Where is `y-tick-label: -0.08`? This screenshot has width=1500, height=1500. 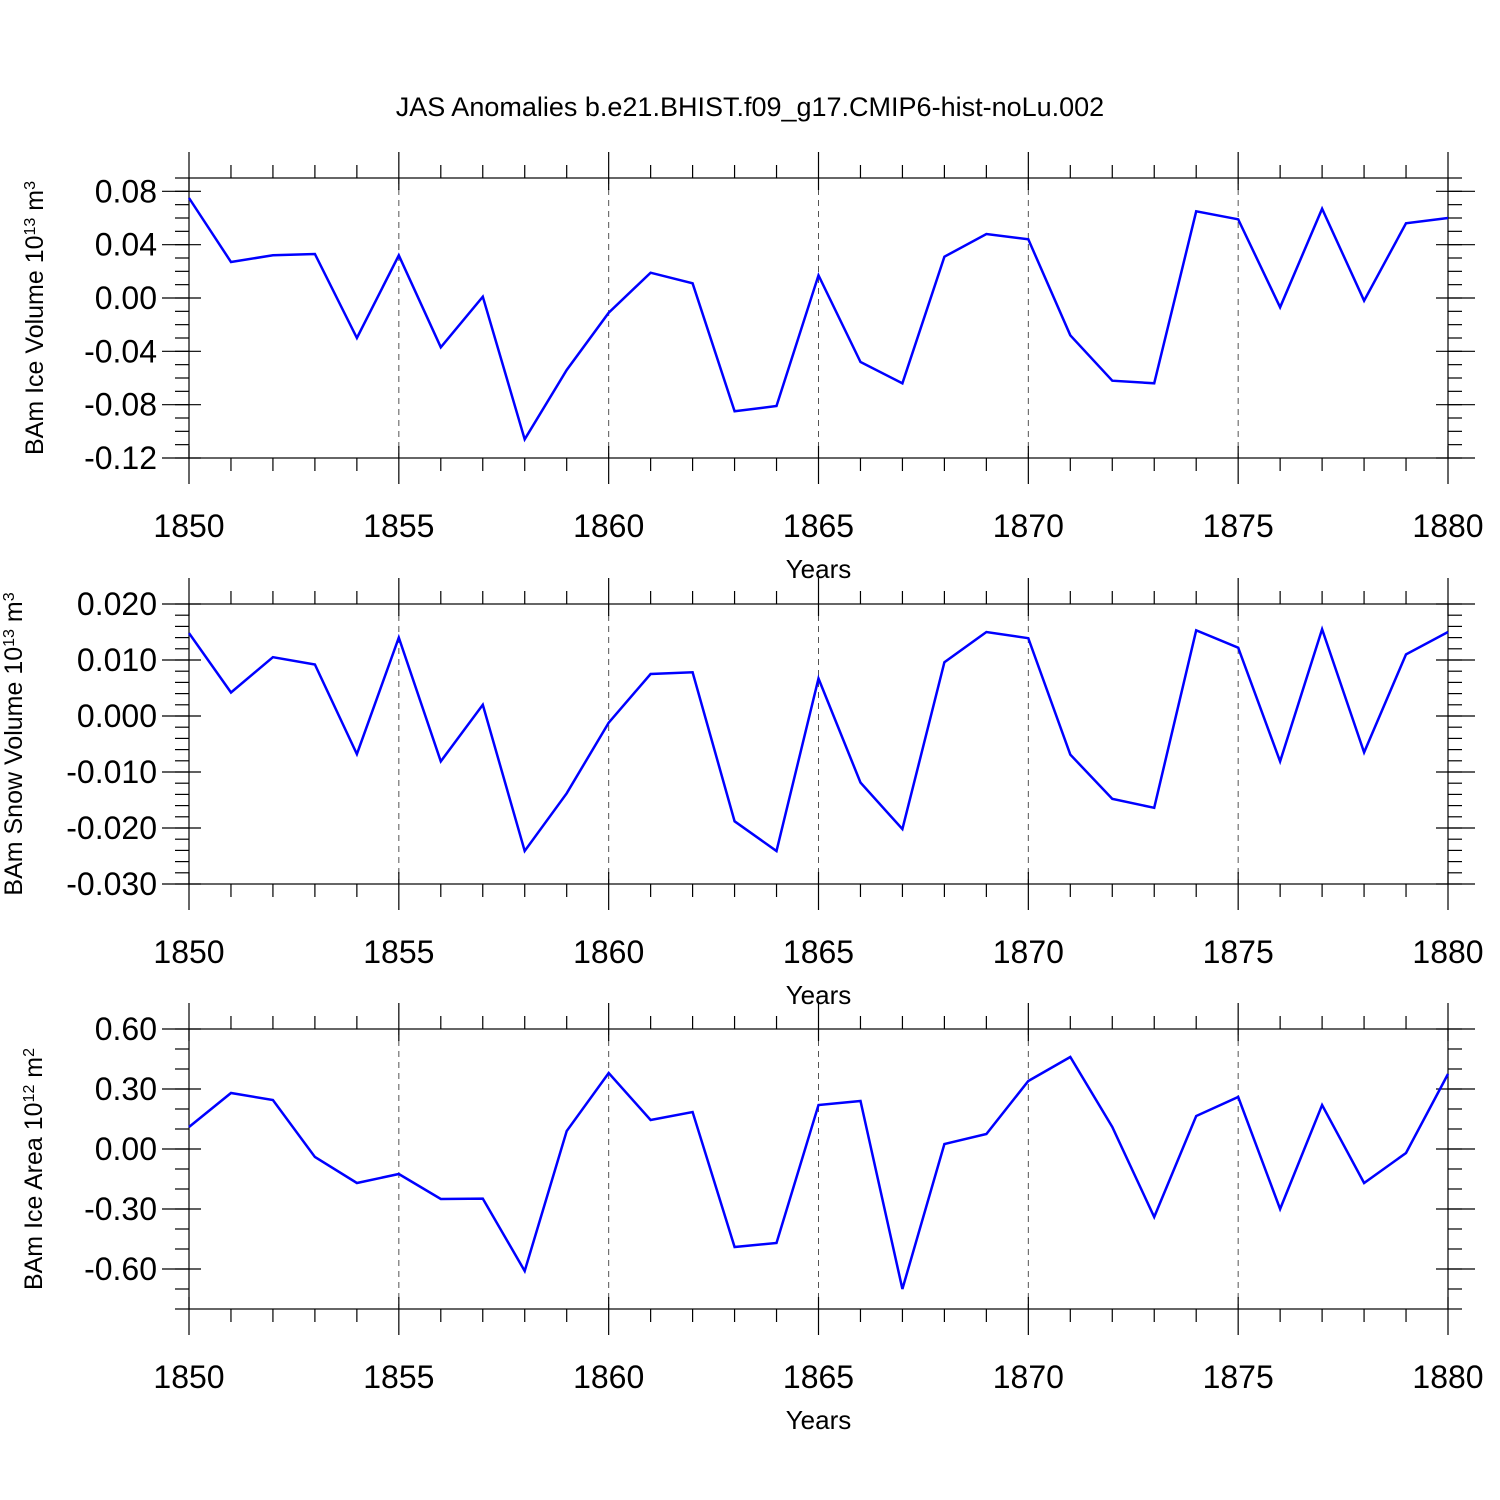 y-tick-label: -0.08 is located at coordinates (120, 405).